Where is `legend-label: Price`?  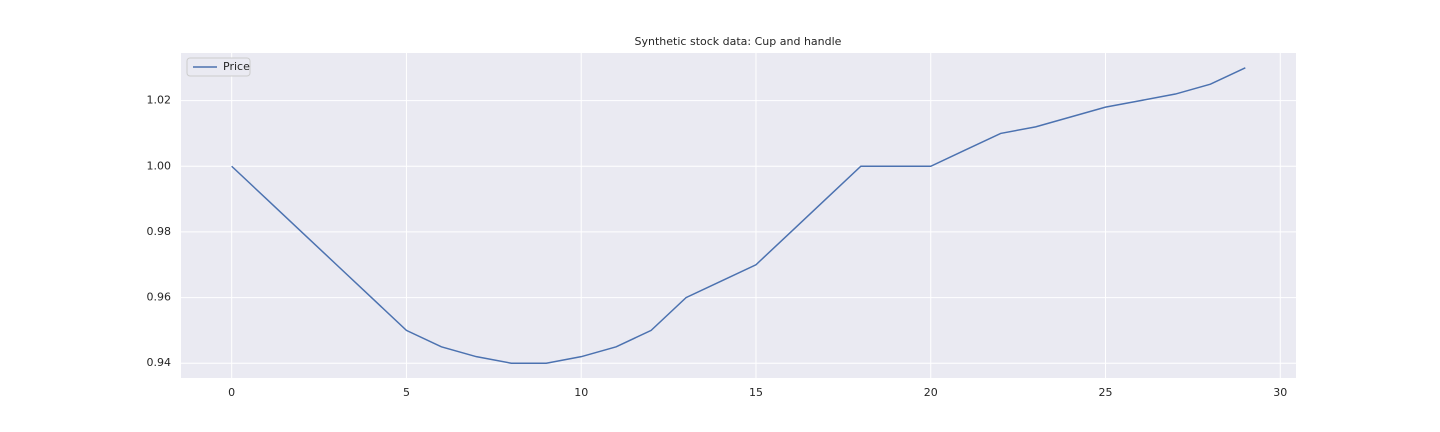 legend-label: Price is located at coordinates (236, 66).